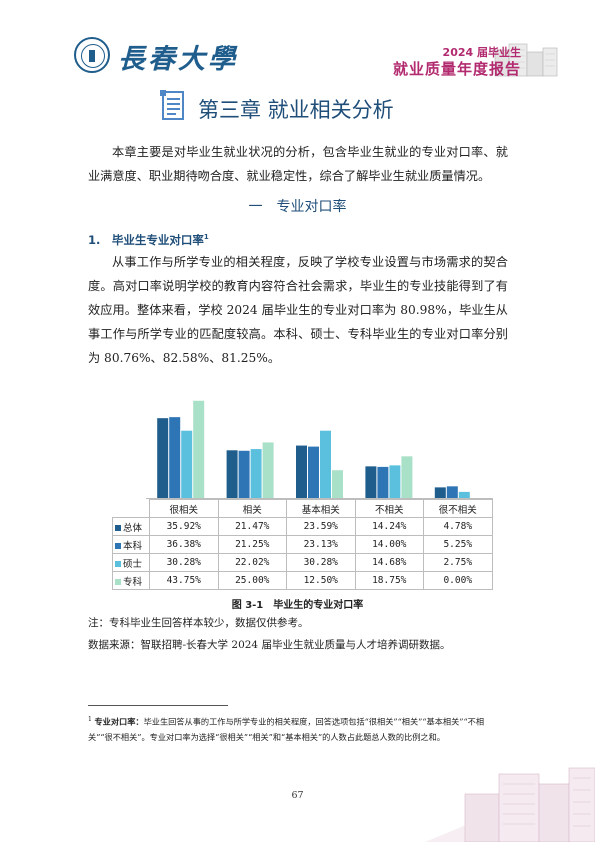  What do you see at coordinates (456, 69) in the screenshot?
I see `report-title-label: 就业质量年度报告` at bounding box center [456, 69].